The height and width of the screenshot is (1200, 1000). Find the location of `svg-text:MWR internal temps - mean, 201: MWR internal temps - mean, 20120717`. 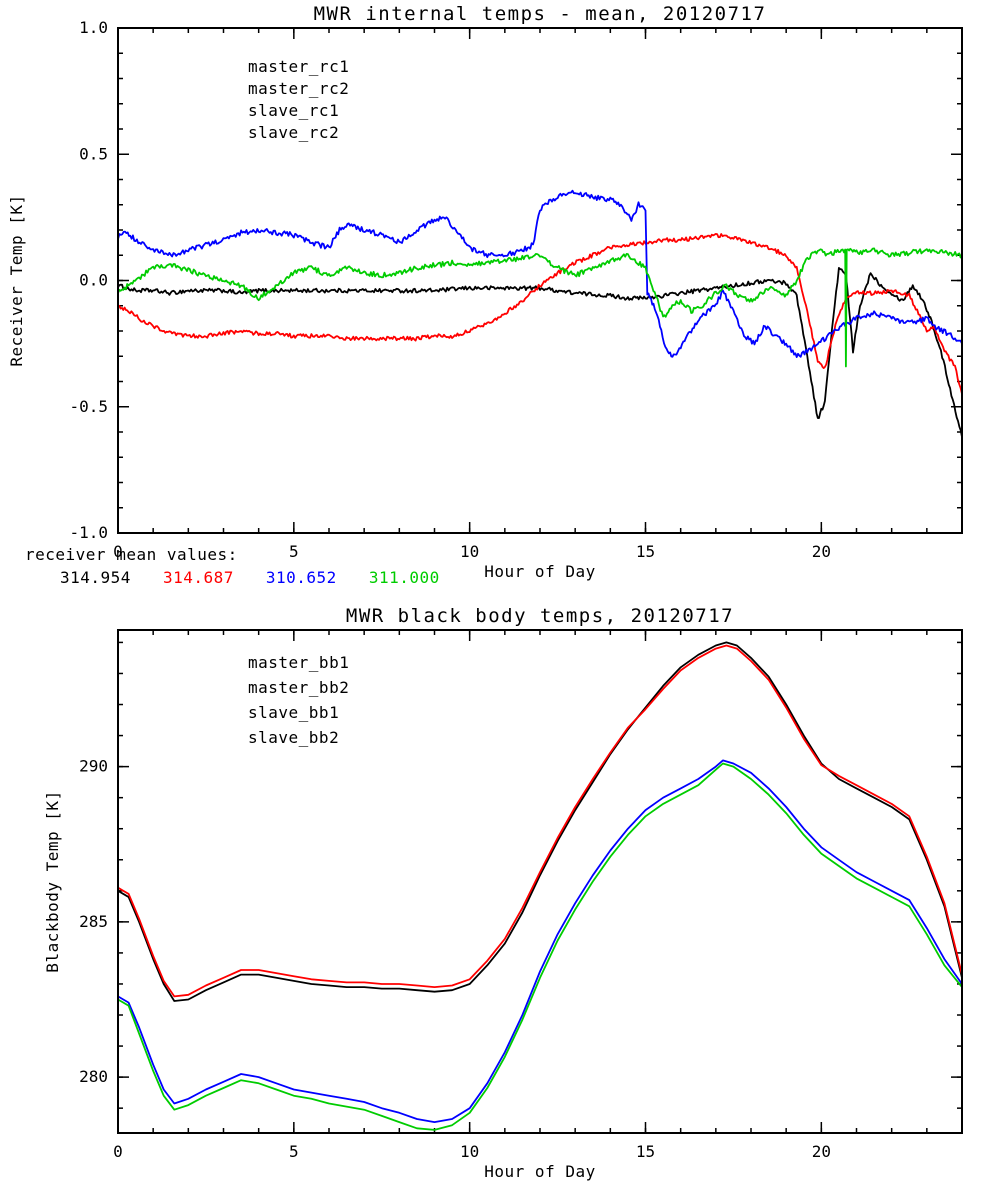

svg-text:MWR internal temps - mean, 201: MWR internal temps - mean, 20120717 is located at coordinates (540, 14).